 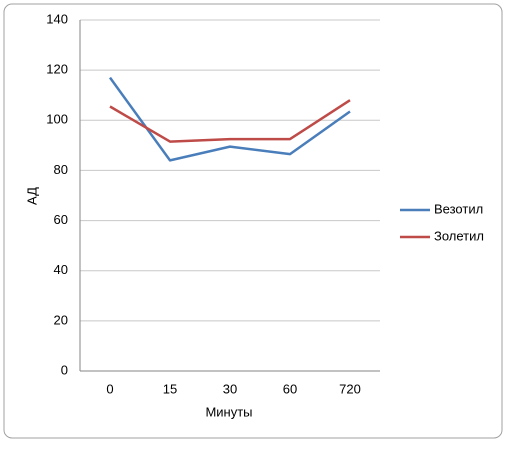 I want to click on y-tick-label: 0, so click(x=64, y=369).